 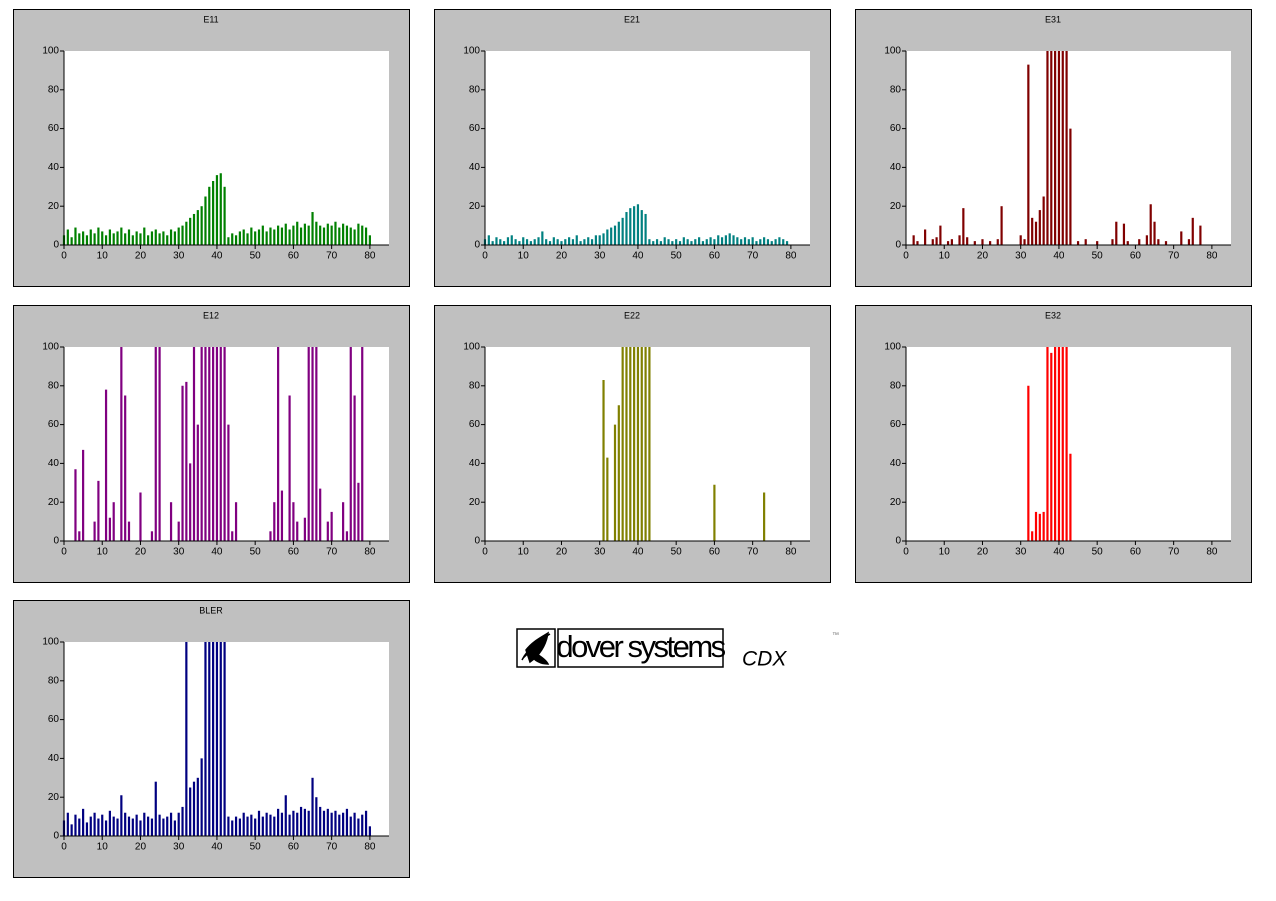 What do you see at coordinates (835, 635) in the screenshot?
I see `logo-trademark: ™` at bounding box center [835, 635].